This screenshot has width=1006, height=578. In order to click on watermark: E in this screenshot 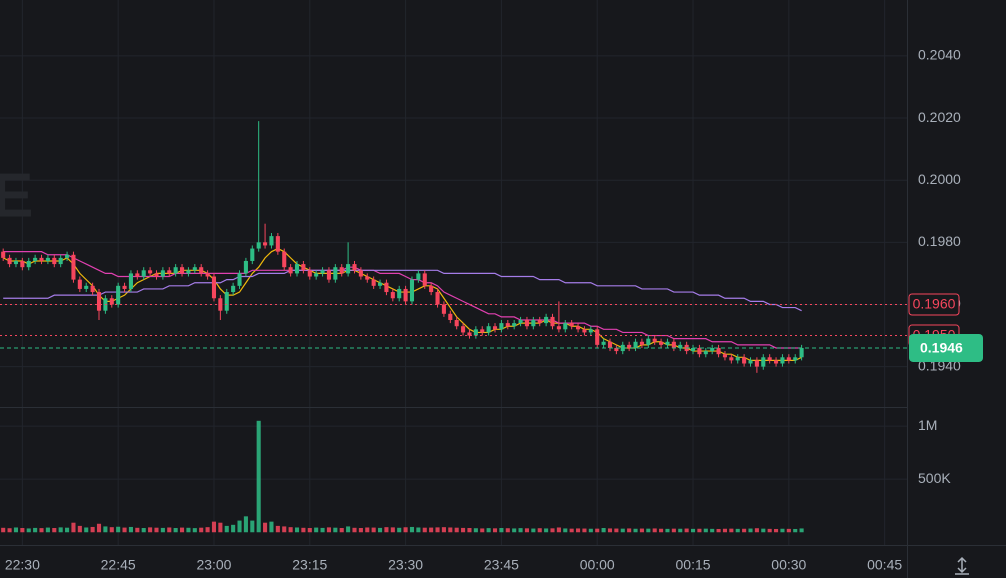, I will do `click(16, 195)`.